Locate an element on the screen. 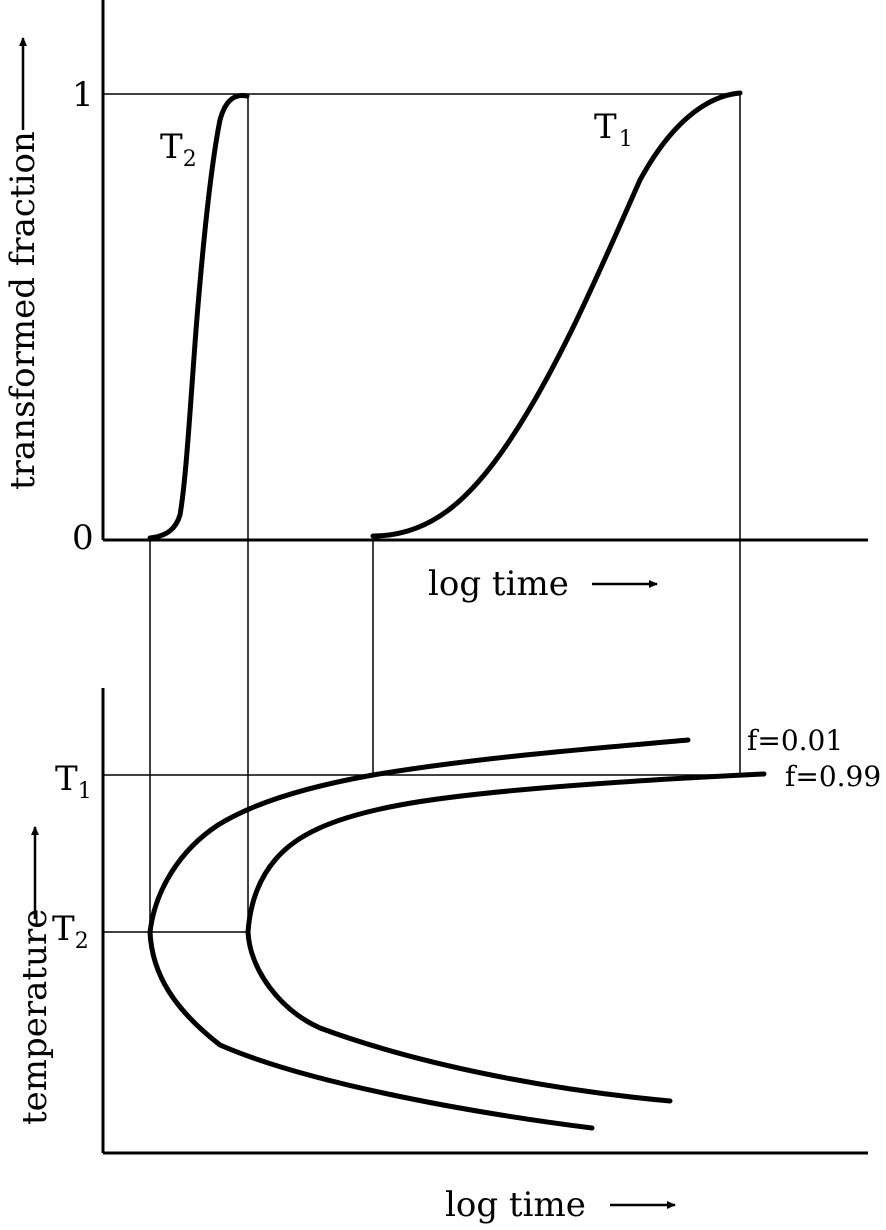 Image resolution: width=886 pixels, height=1230 pixels. bottom-y-axis-label: temperature is located at coordinates (35, 1017).